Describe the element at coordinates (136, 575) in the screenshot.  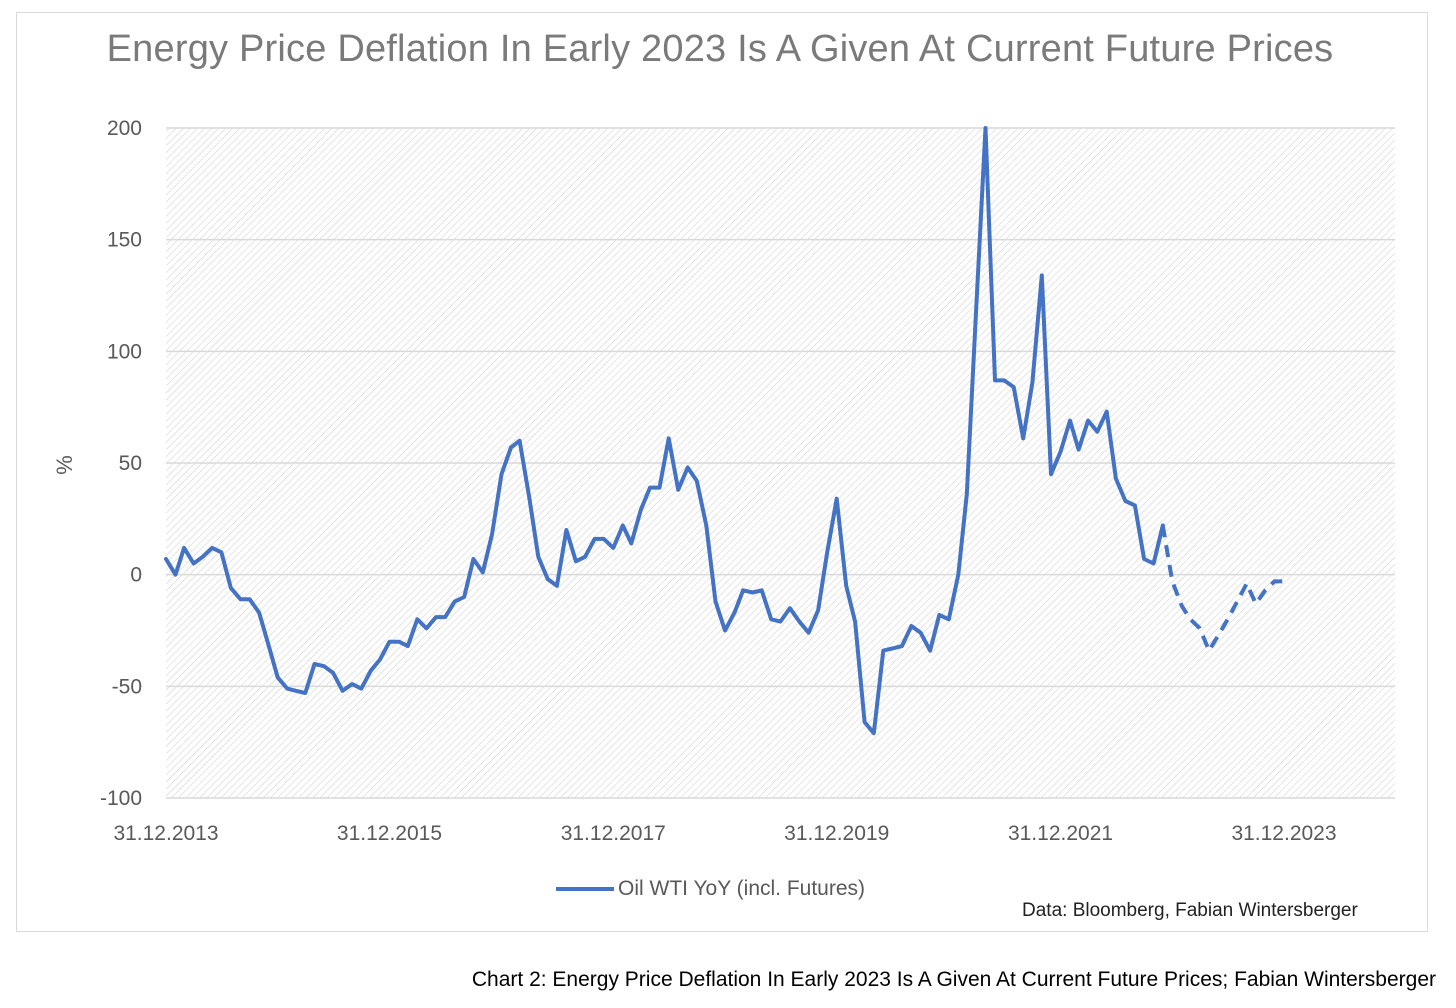
I see `y-tick-label: 0` at that location.